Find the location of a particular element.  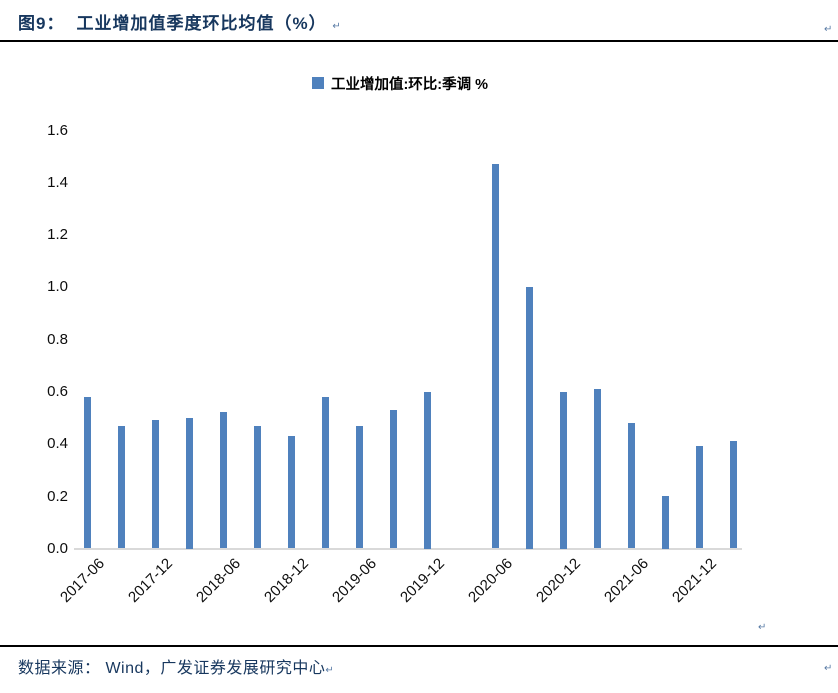

legend-swatch-icon is located at coordinates (317, 83).